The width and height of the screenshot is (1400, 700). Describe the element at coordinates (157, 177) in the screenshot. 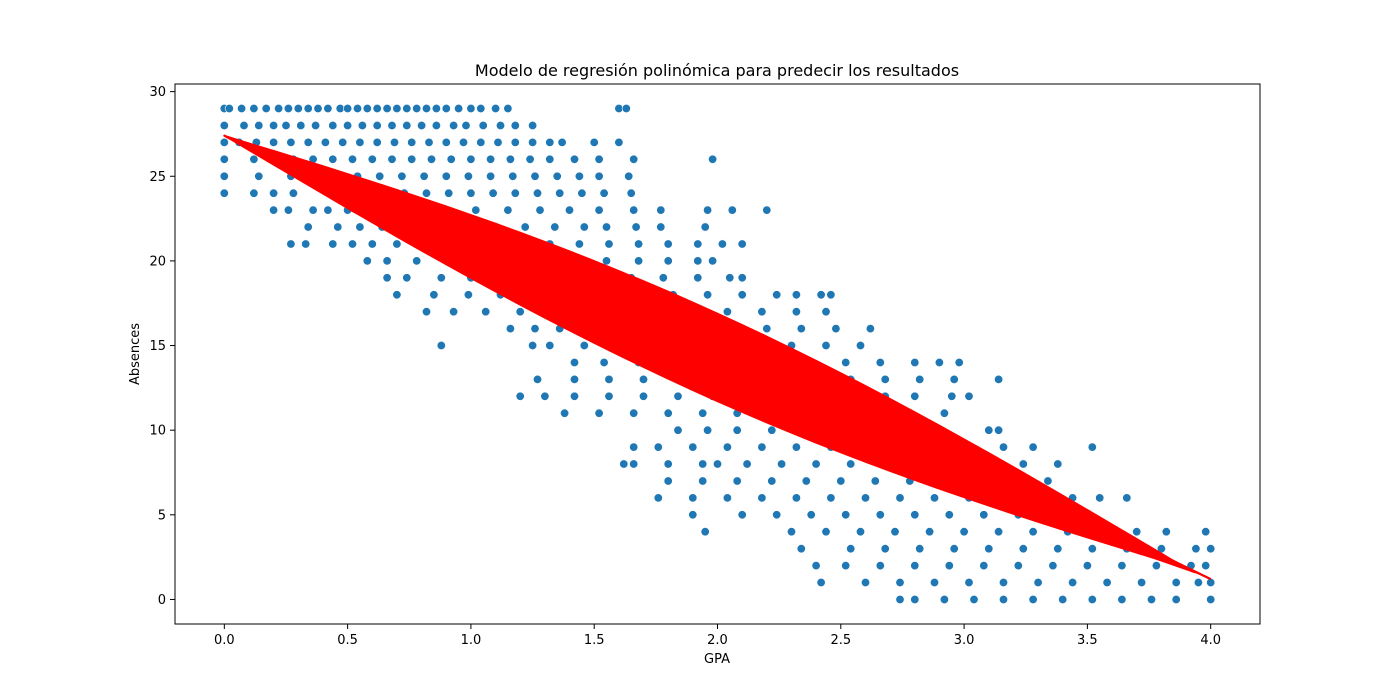

I see `y-tick-label: 25` at that location.